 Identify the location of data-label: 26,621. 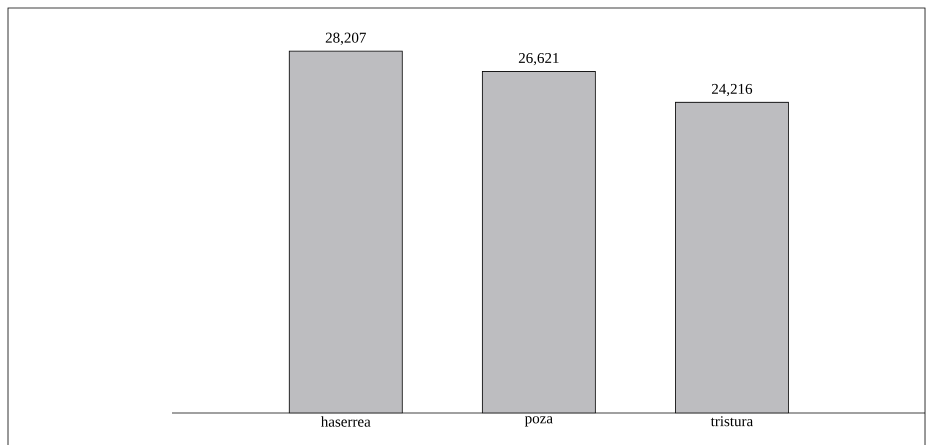
(538, 59).